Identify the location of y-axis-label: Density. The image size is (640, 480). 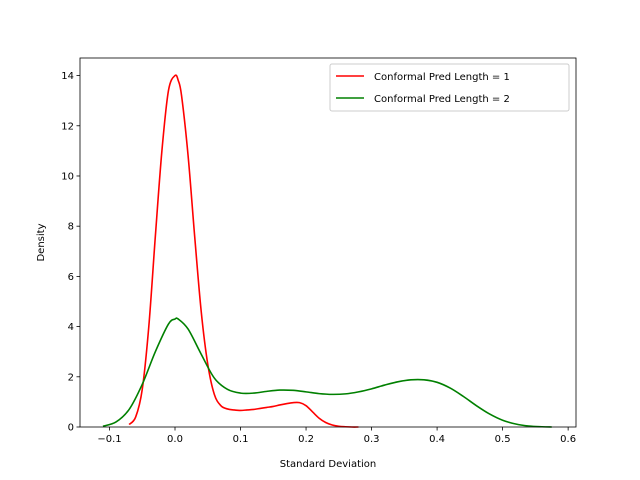
(41, 242).